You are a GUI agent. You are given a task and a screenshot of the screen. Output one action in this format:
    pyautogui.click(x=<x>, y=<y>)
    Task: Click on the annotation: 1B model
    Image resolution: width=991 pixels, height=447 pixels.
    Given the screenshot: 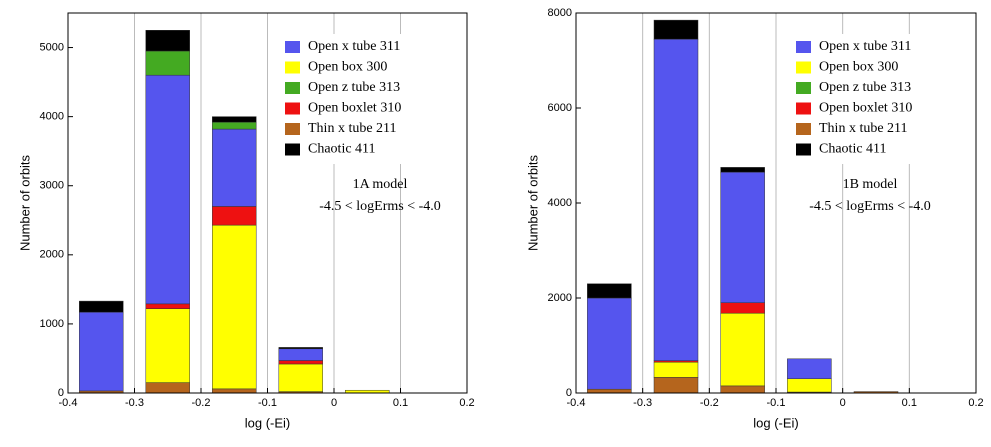 What is the action you would take?
    pyautogui.click(x=870, y=184)
    